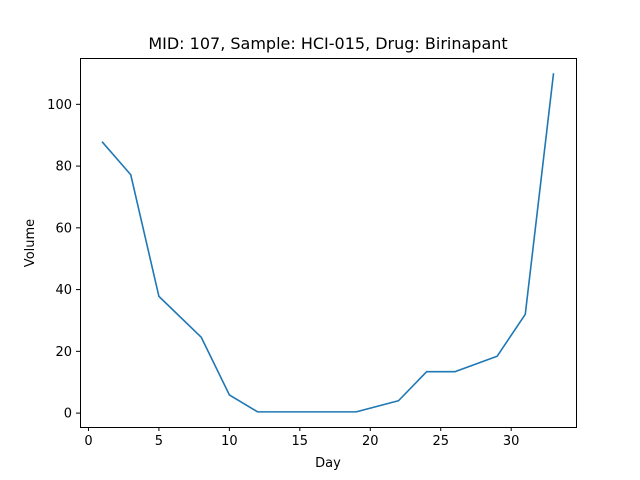  I want to click on y-tick-label: 60, so click(63, 228).